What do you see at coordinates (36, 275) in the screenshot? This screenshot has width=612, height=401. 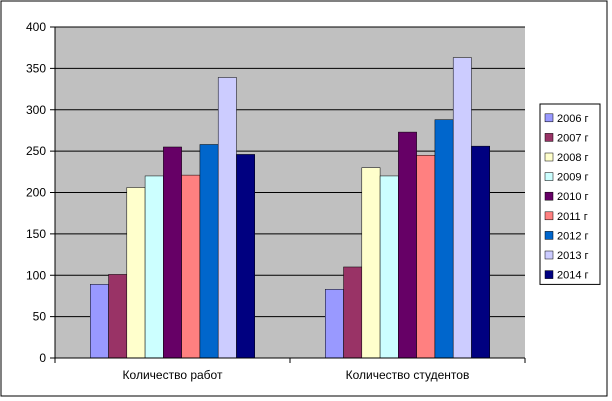 I see `y-tick-label: 100` at bounding box center [36, 275].